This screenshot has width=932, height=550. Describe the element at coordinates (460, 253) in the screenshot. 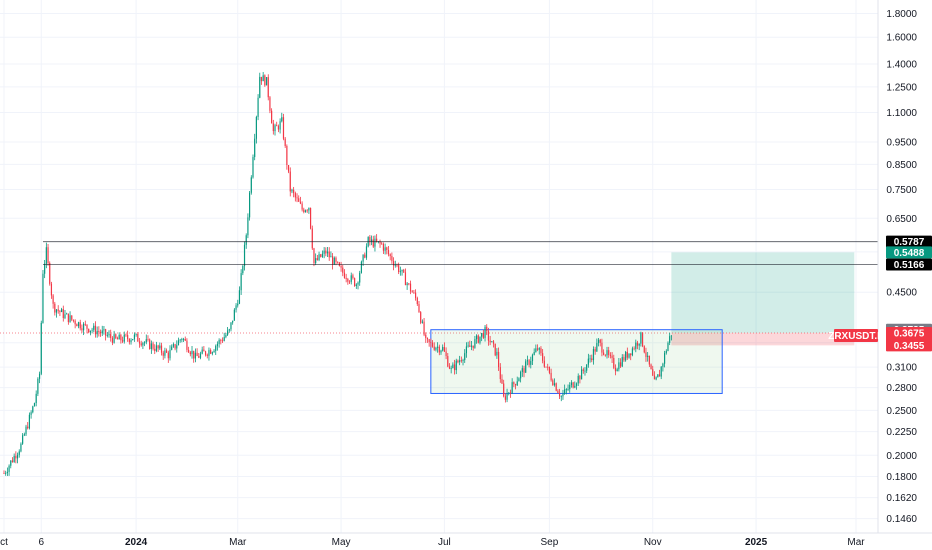

I see `horizontal-lines` at that location.